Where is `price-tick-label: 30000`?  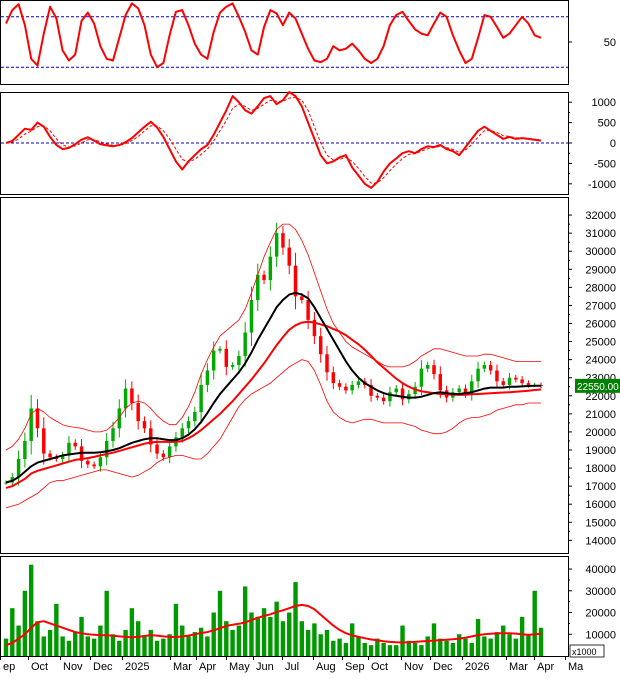 price-tick-label: 30000 is located at coordinates (600, 252).